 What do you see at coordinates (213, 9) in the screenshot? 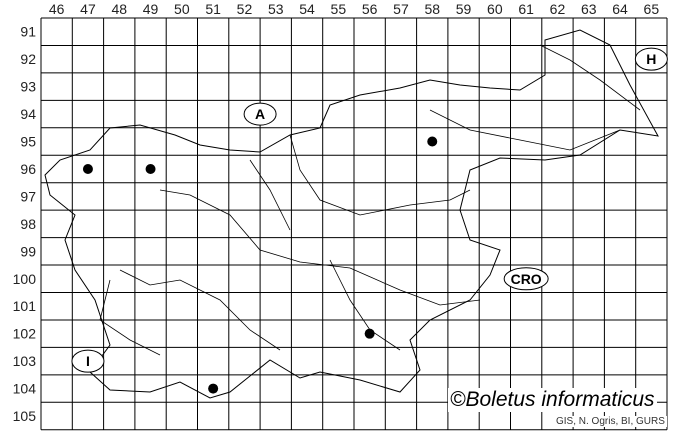
I see `column-label: 51` at bounding box center [213, 9].